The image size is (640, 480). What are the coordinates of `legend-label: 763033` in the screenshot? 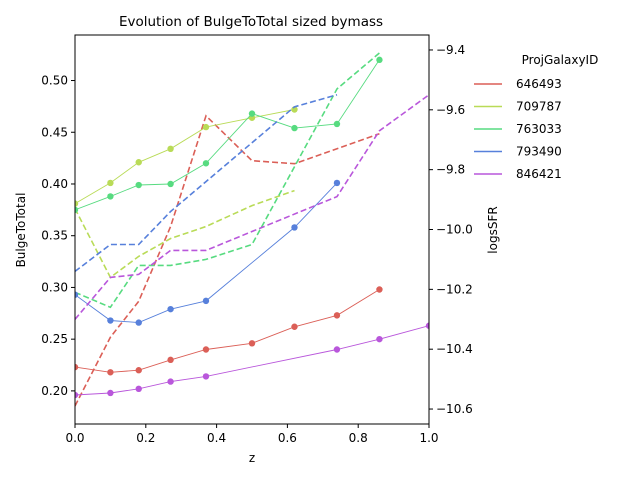 It's located at (539, 129).